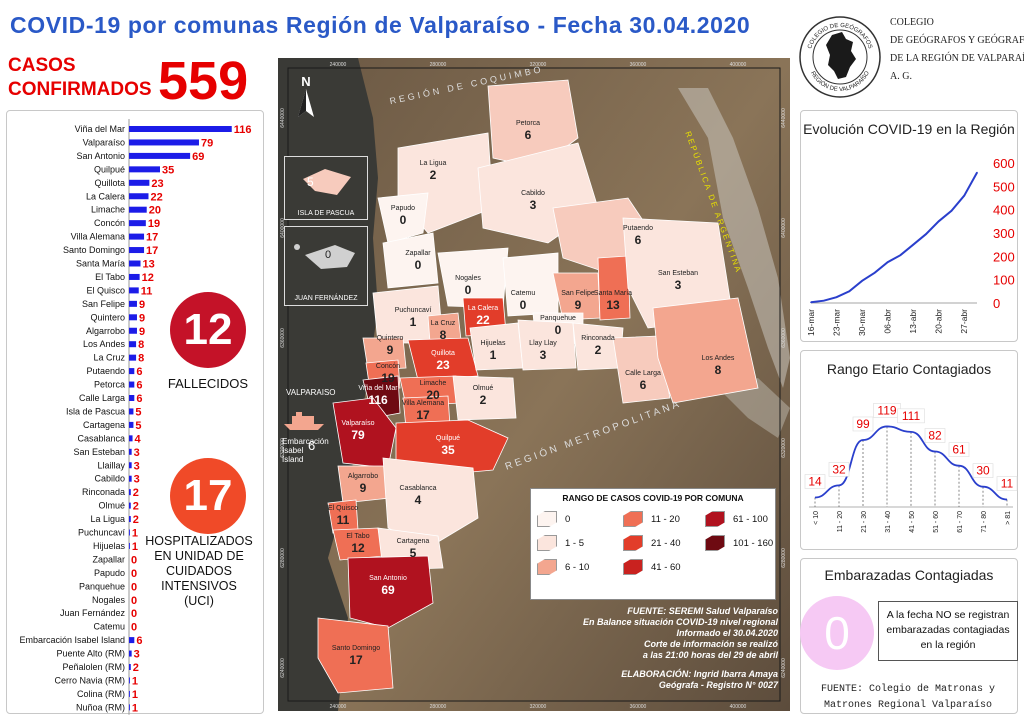  I want to click on commune-value-label: 12, so click(358, 548).